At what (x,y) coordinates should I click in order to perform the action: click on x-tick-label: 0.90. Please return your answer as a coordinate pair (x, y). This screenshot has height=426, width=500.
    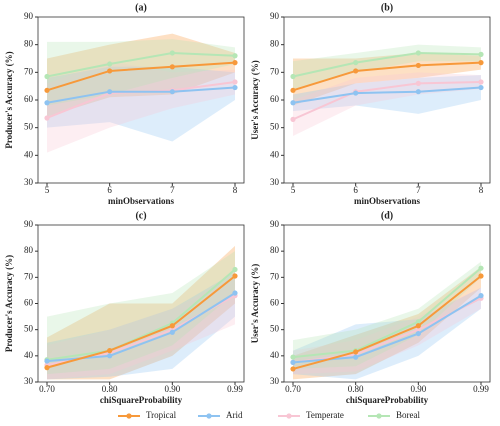
    Looking at the image, I should click on (418, 389).